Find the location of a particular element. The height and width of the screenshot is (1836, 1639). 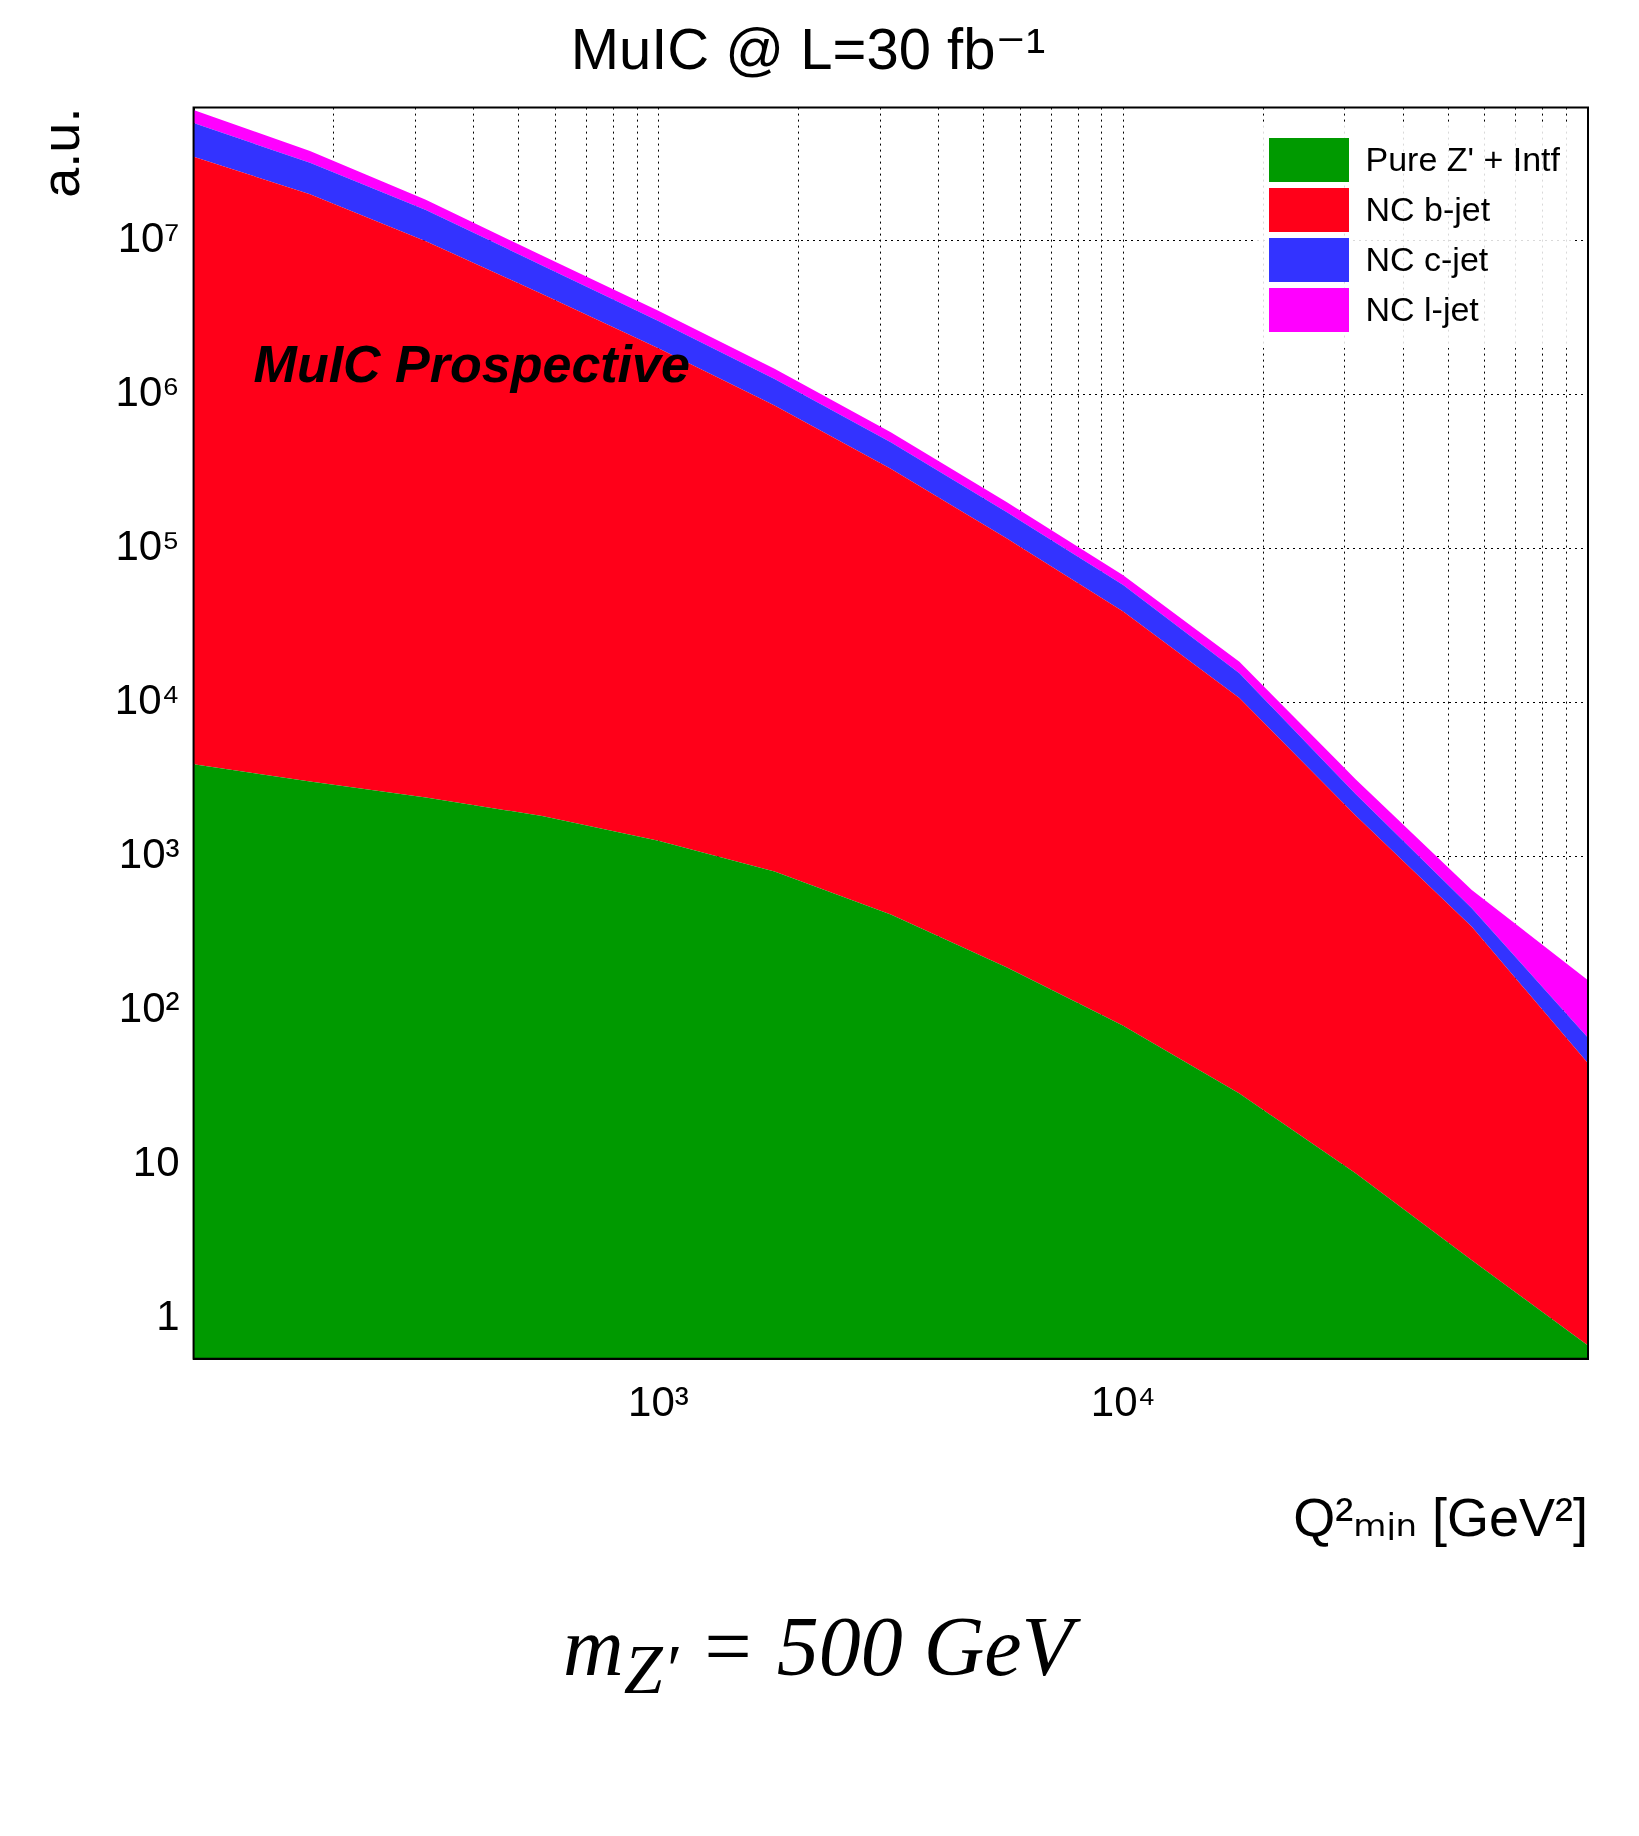

legend-label: Pure Z' + Intf is located at coordinates (1462, 160).